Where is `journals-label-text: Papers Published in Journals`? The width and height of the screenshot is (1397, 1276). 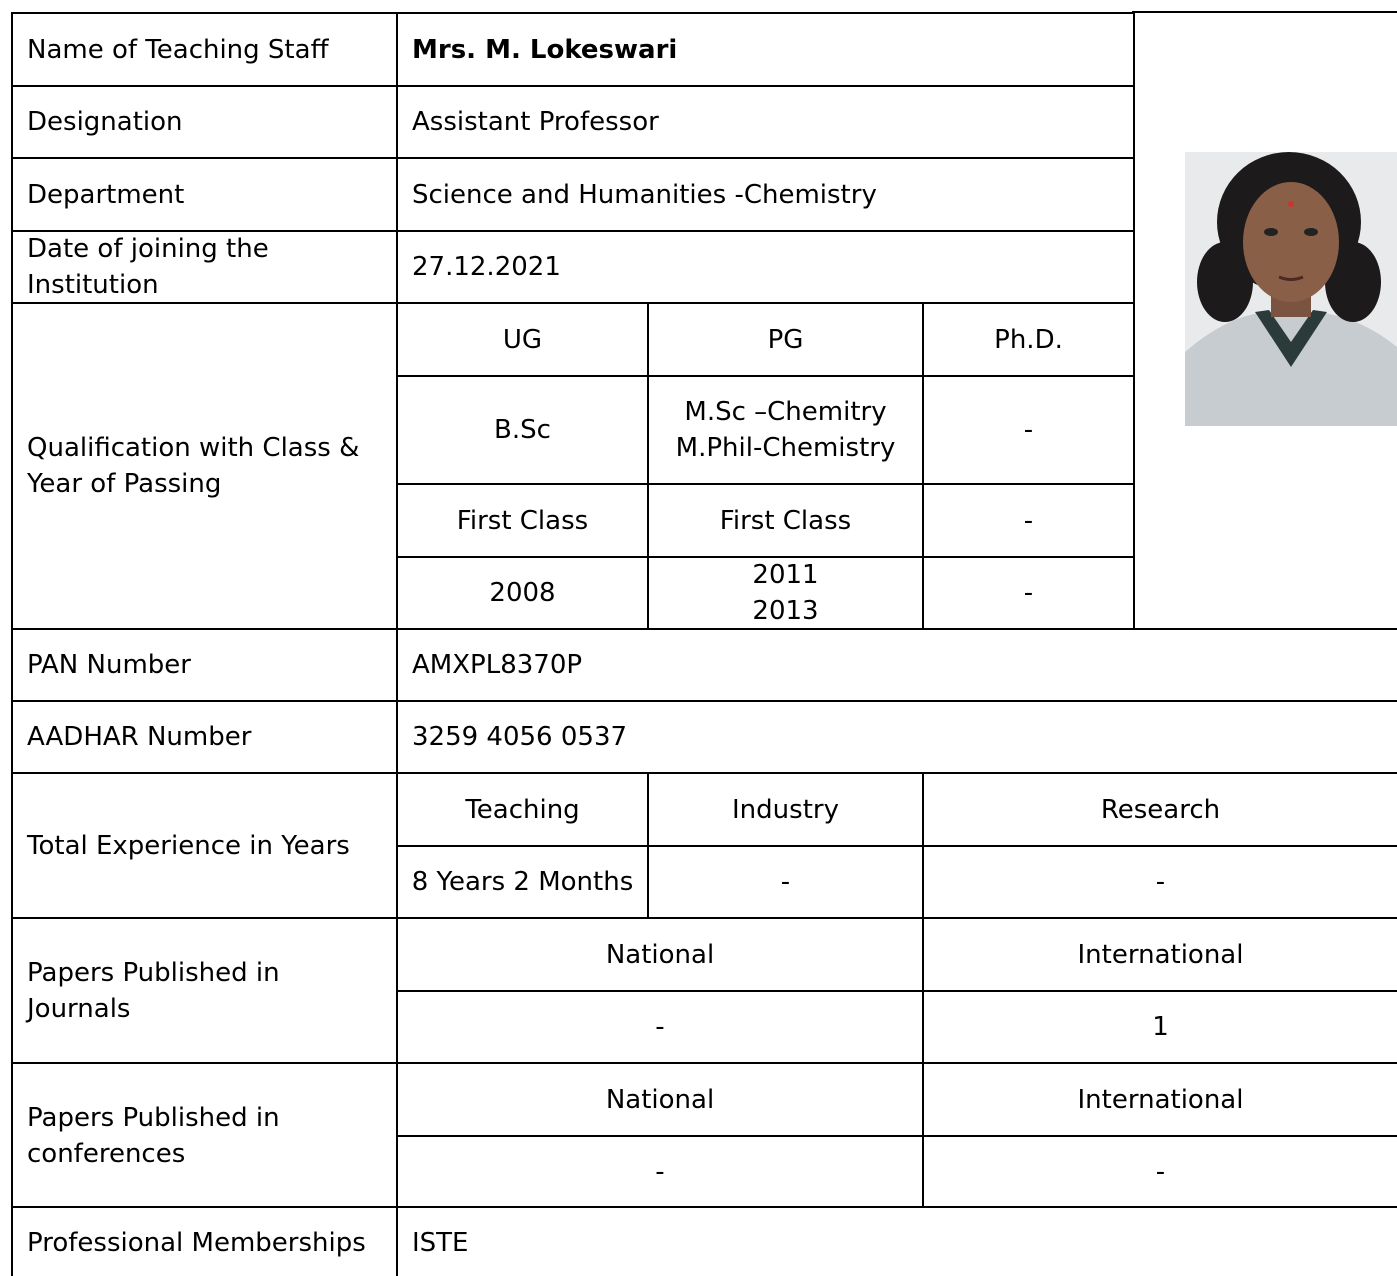 journals-label-text: Papers Published in Journals is located at coordinates (153, 990).